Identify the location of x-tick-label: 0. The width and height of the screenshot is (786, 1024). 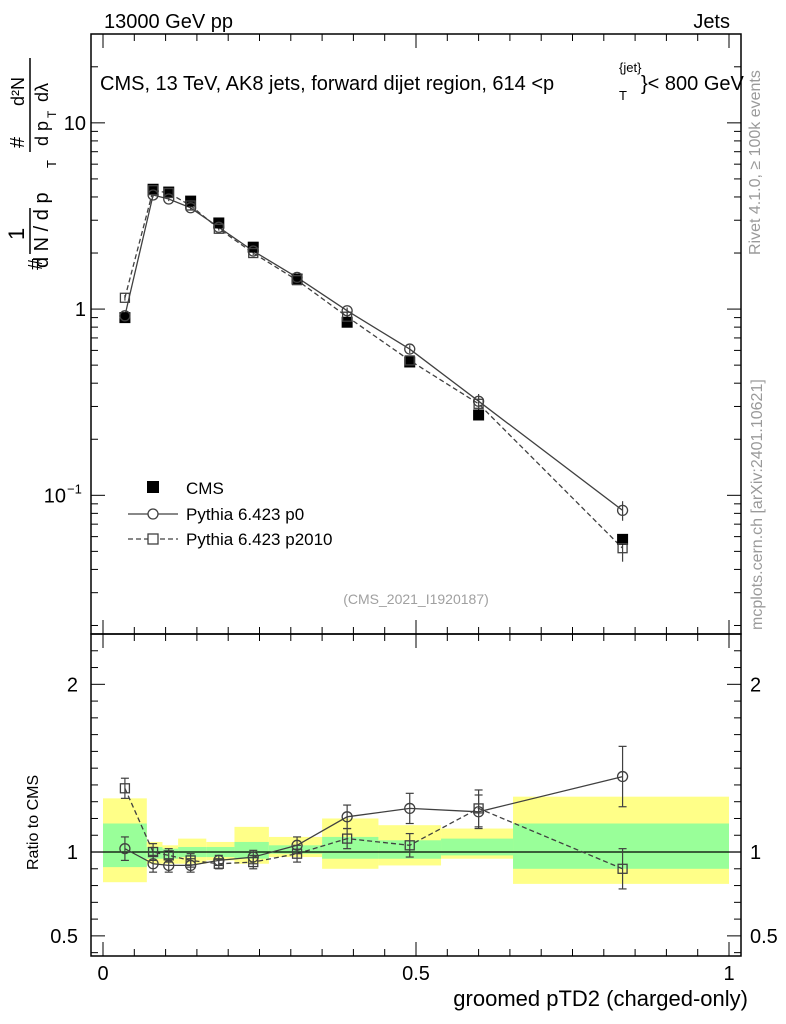
(102, 974).